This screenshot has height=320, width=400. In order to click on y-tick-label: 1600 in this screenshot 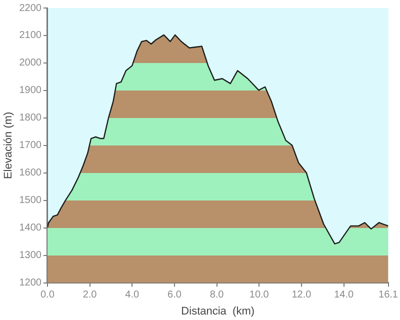, I will do `click(30, 173)`.